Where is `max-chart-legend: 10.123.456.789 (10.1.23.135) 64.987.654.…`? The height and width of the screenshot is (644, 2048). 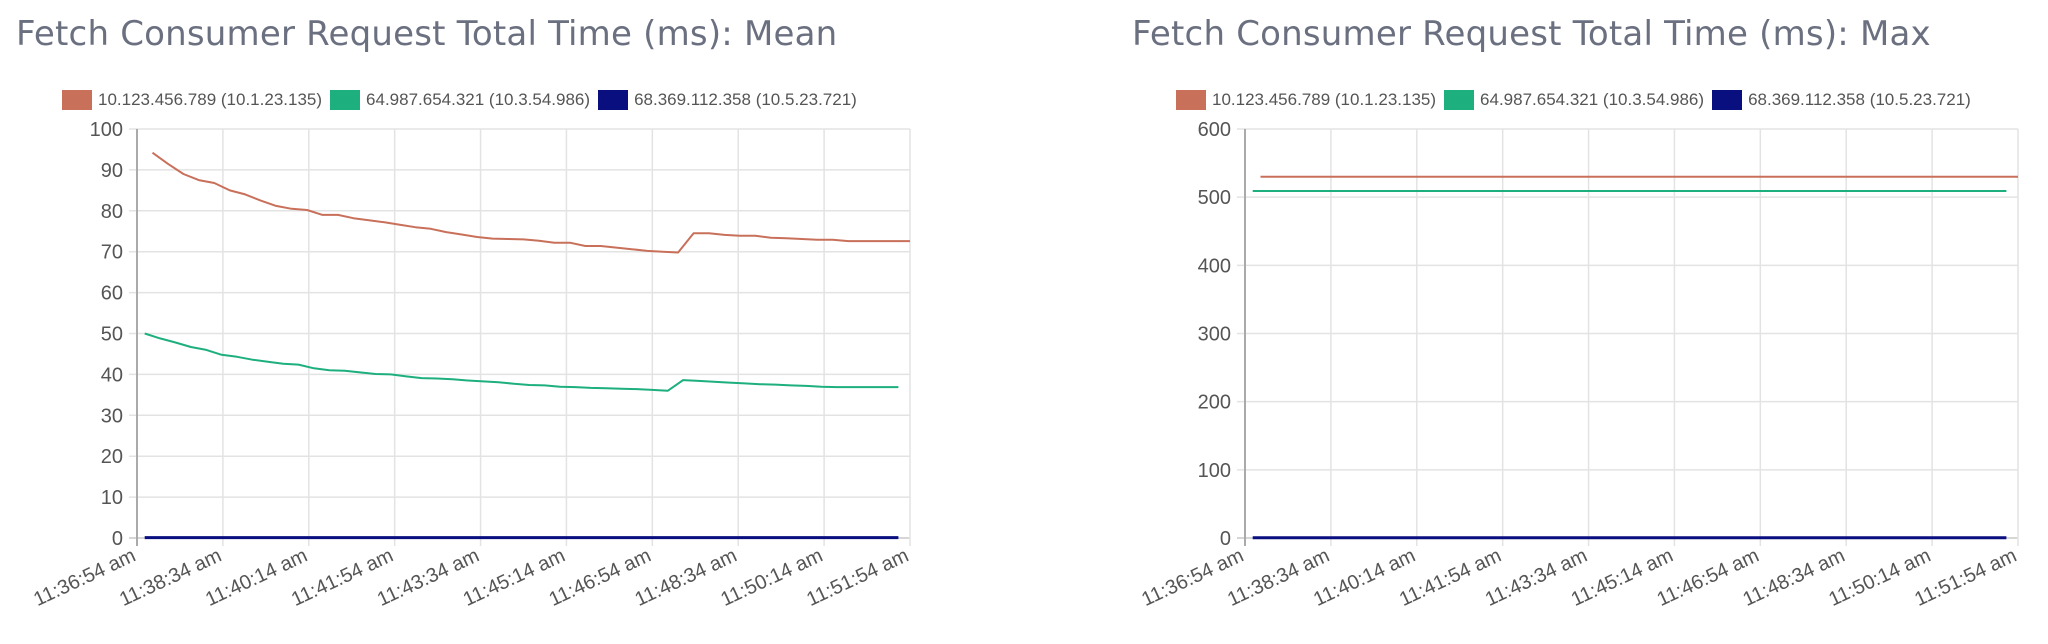
max-chart-legend: 10.123.456.789 (10.1.23.135) 64.987.654.… is located at coordinates (1573, 100).